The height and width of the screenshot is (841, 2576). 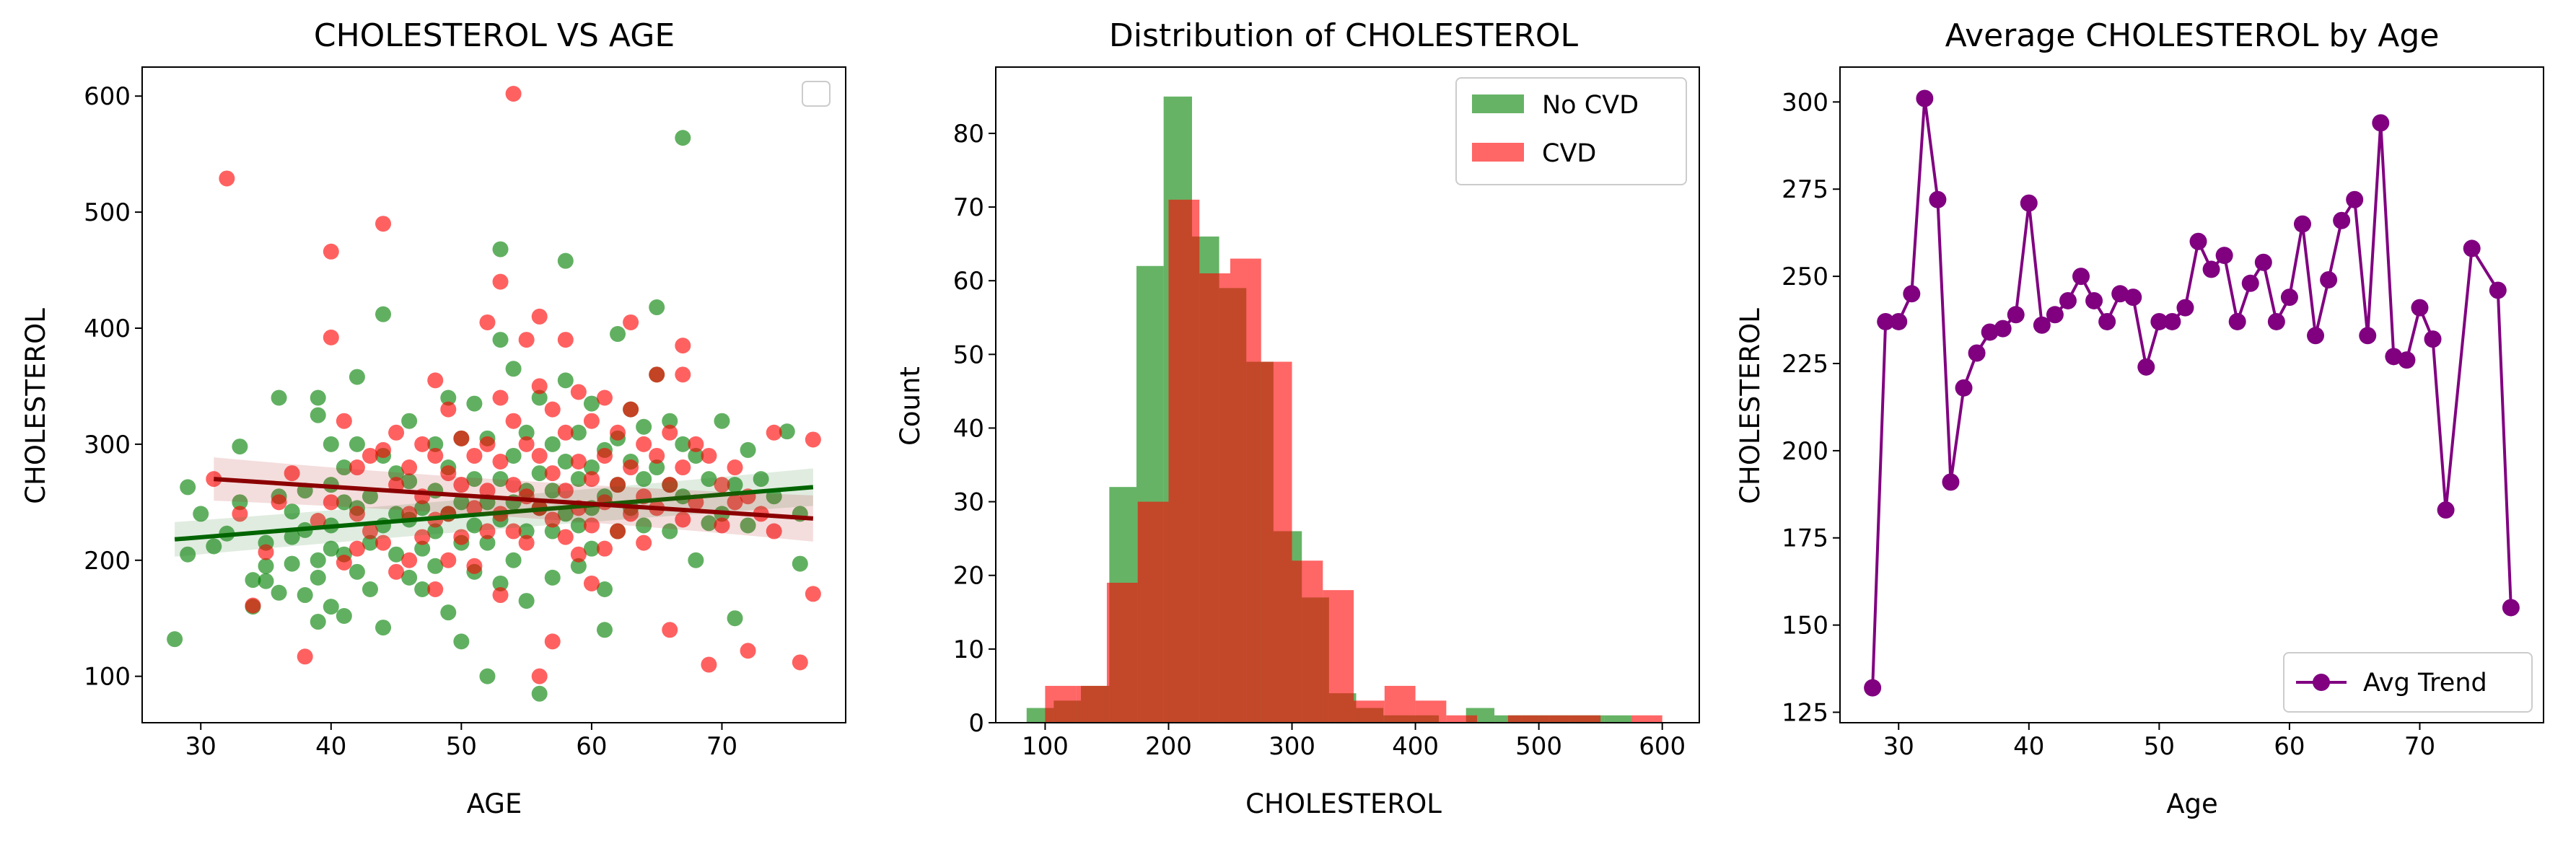 What do you see at coordinates (1498, 152) in the screenshot?
I see `legend-swatch-cvd` at bounding box center [1498, 152].